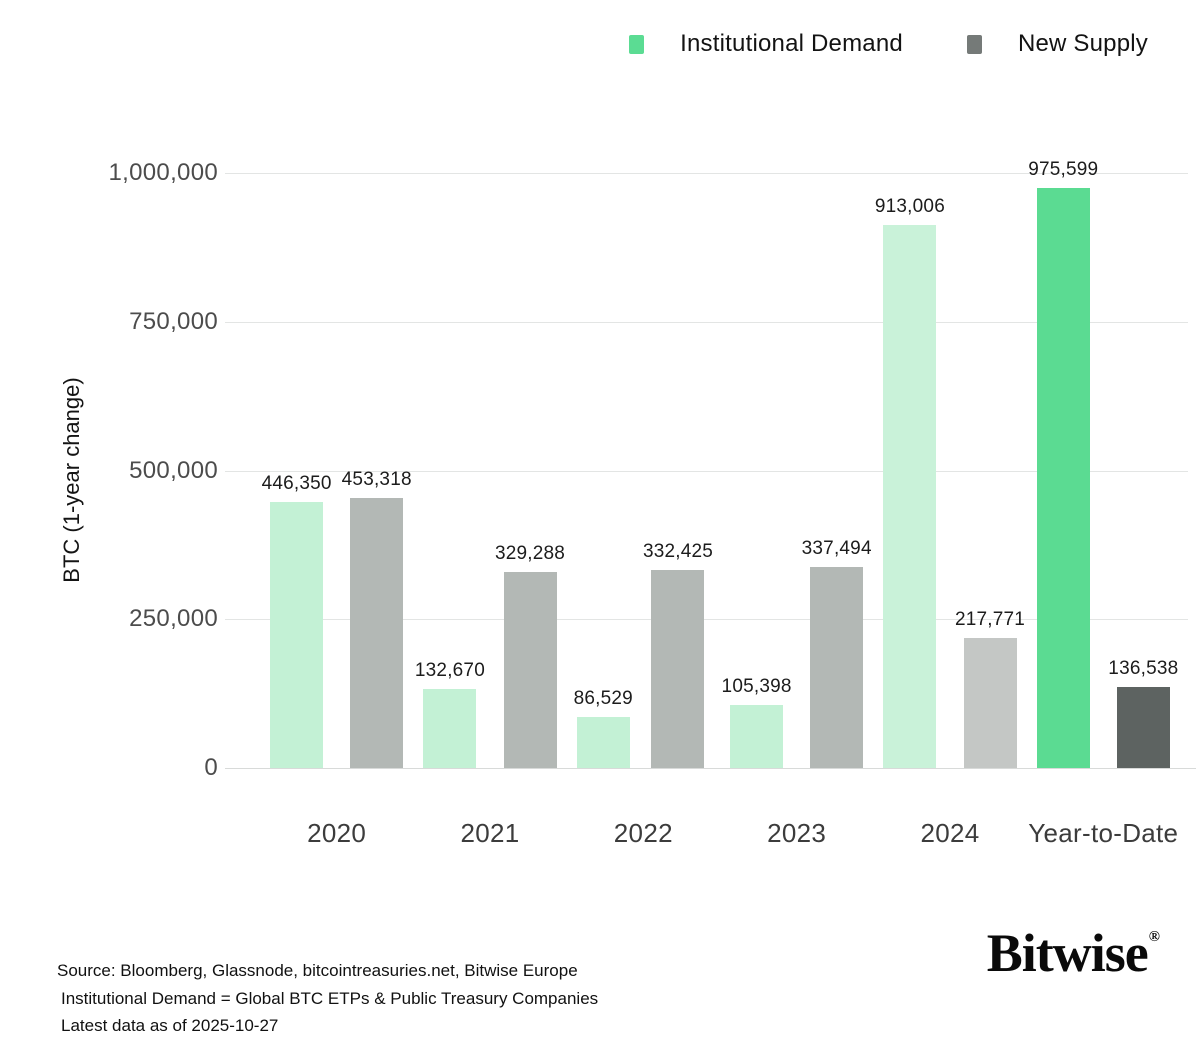 The width and height of the screenshot is (1200, 1056). What do you see at coordinates (296, 484) in the screenshot?
I see `bar-value-label: 446,350` at bounding box center [296, 484].